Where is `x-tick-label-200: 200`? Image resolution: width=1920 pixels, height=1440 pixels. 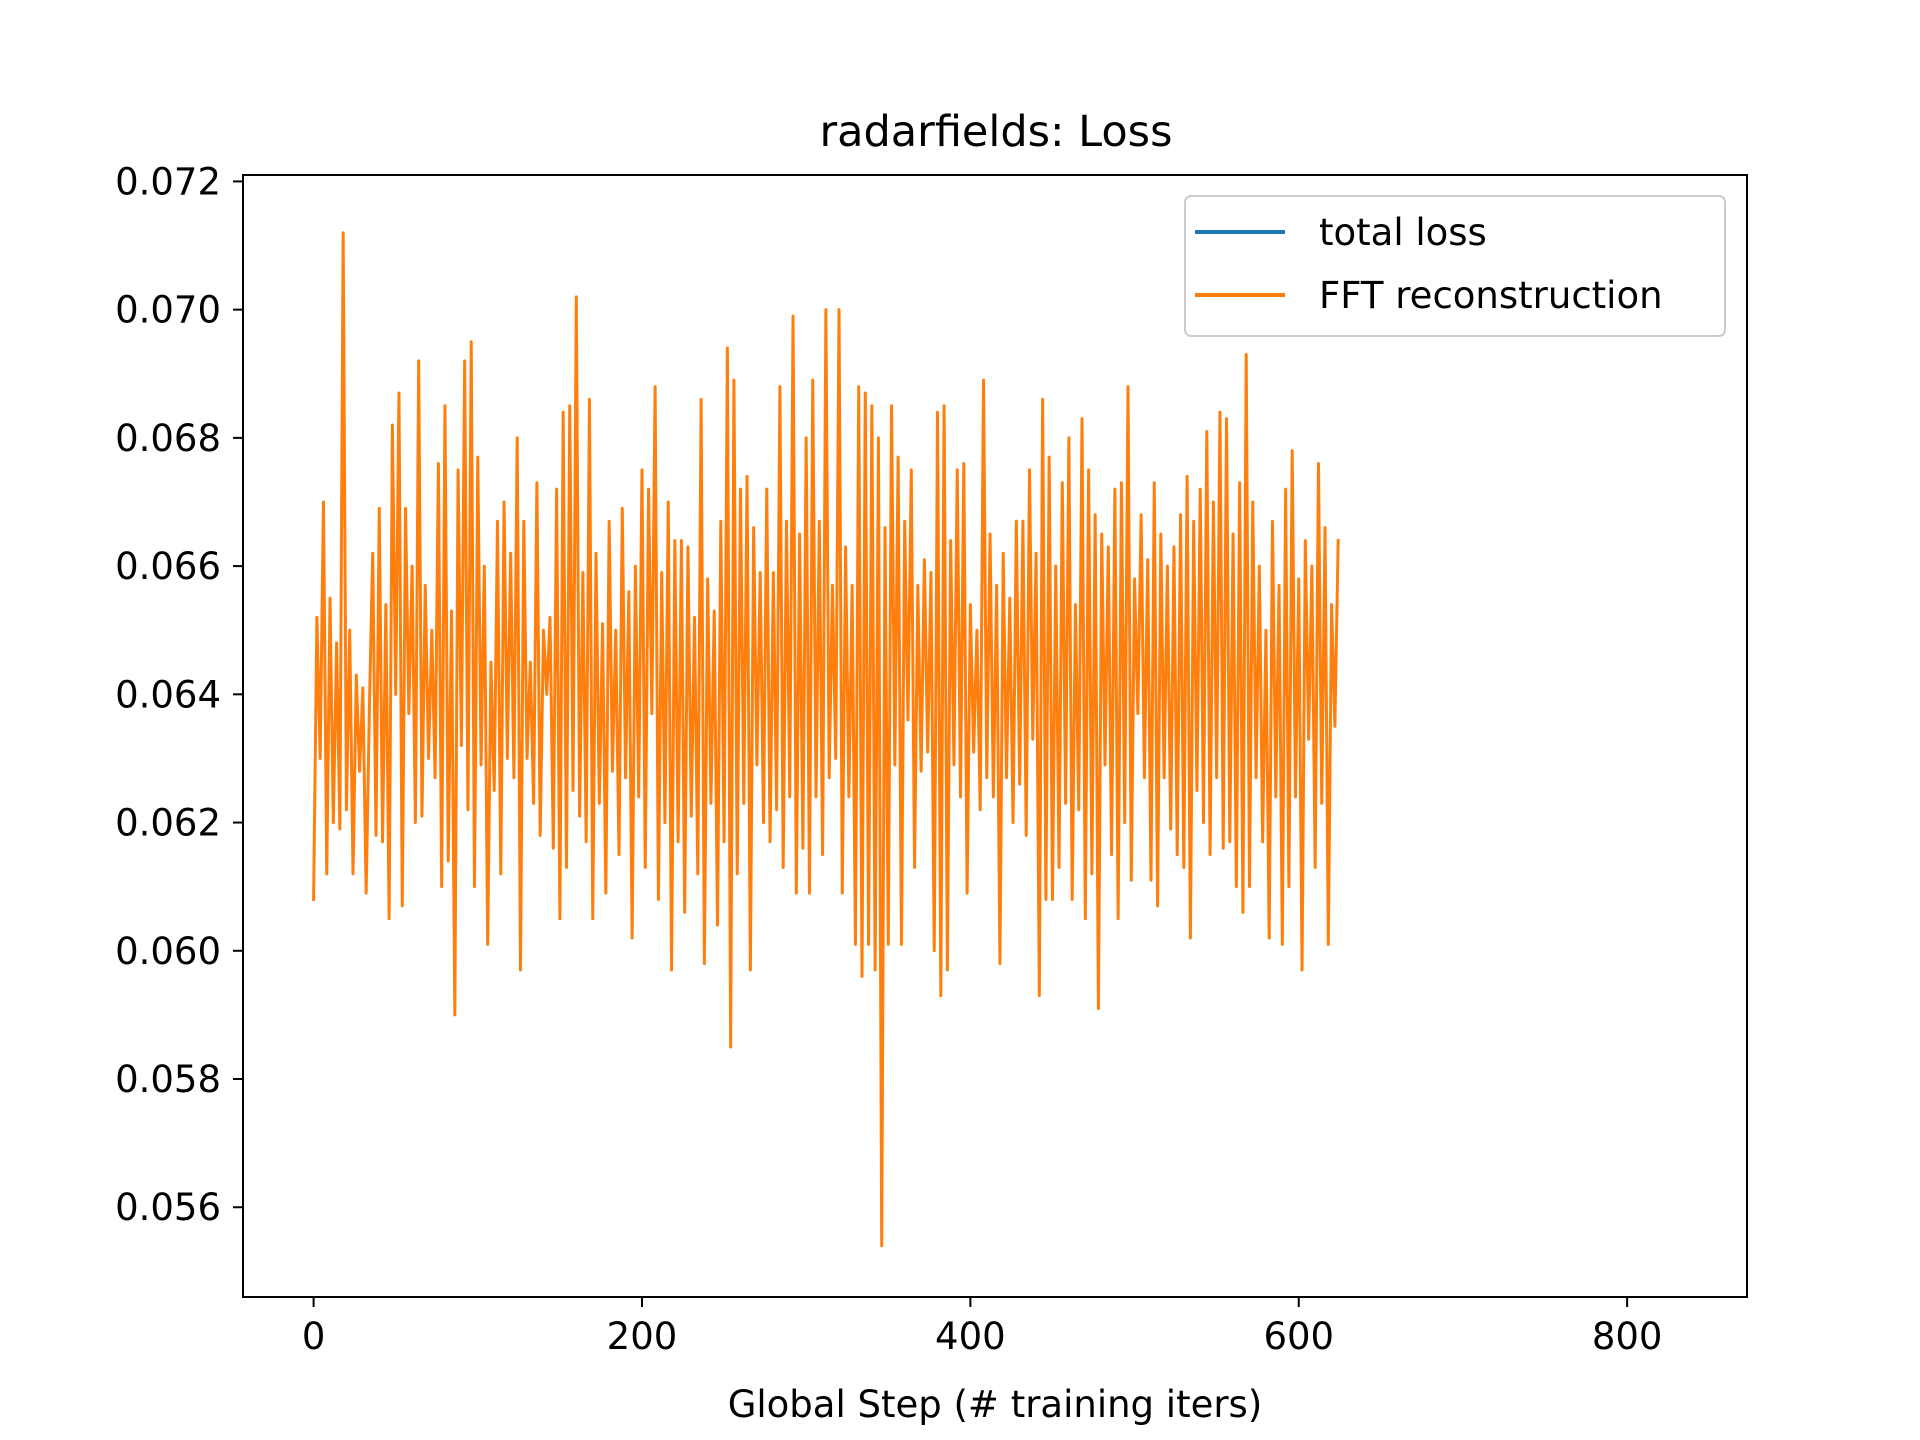
x-tick-label-200: 200 is located at coordinates (642, 1336).